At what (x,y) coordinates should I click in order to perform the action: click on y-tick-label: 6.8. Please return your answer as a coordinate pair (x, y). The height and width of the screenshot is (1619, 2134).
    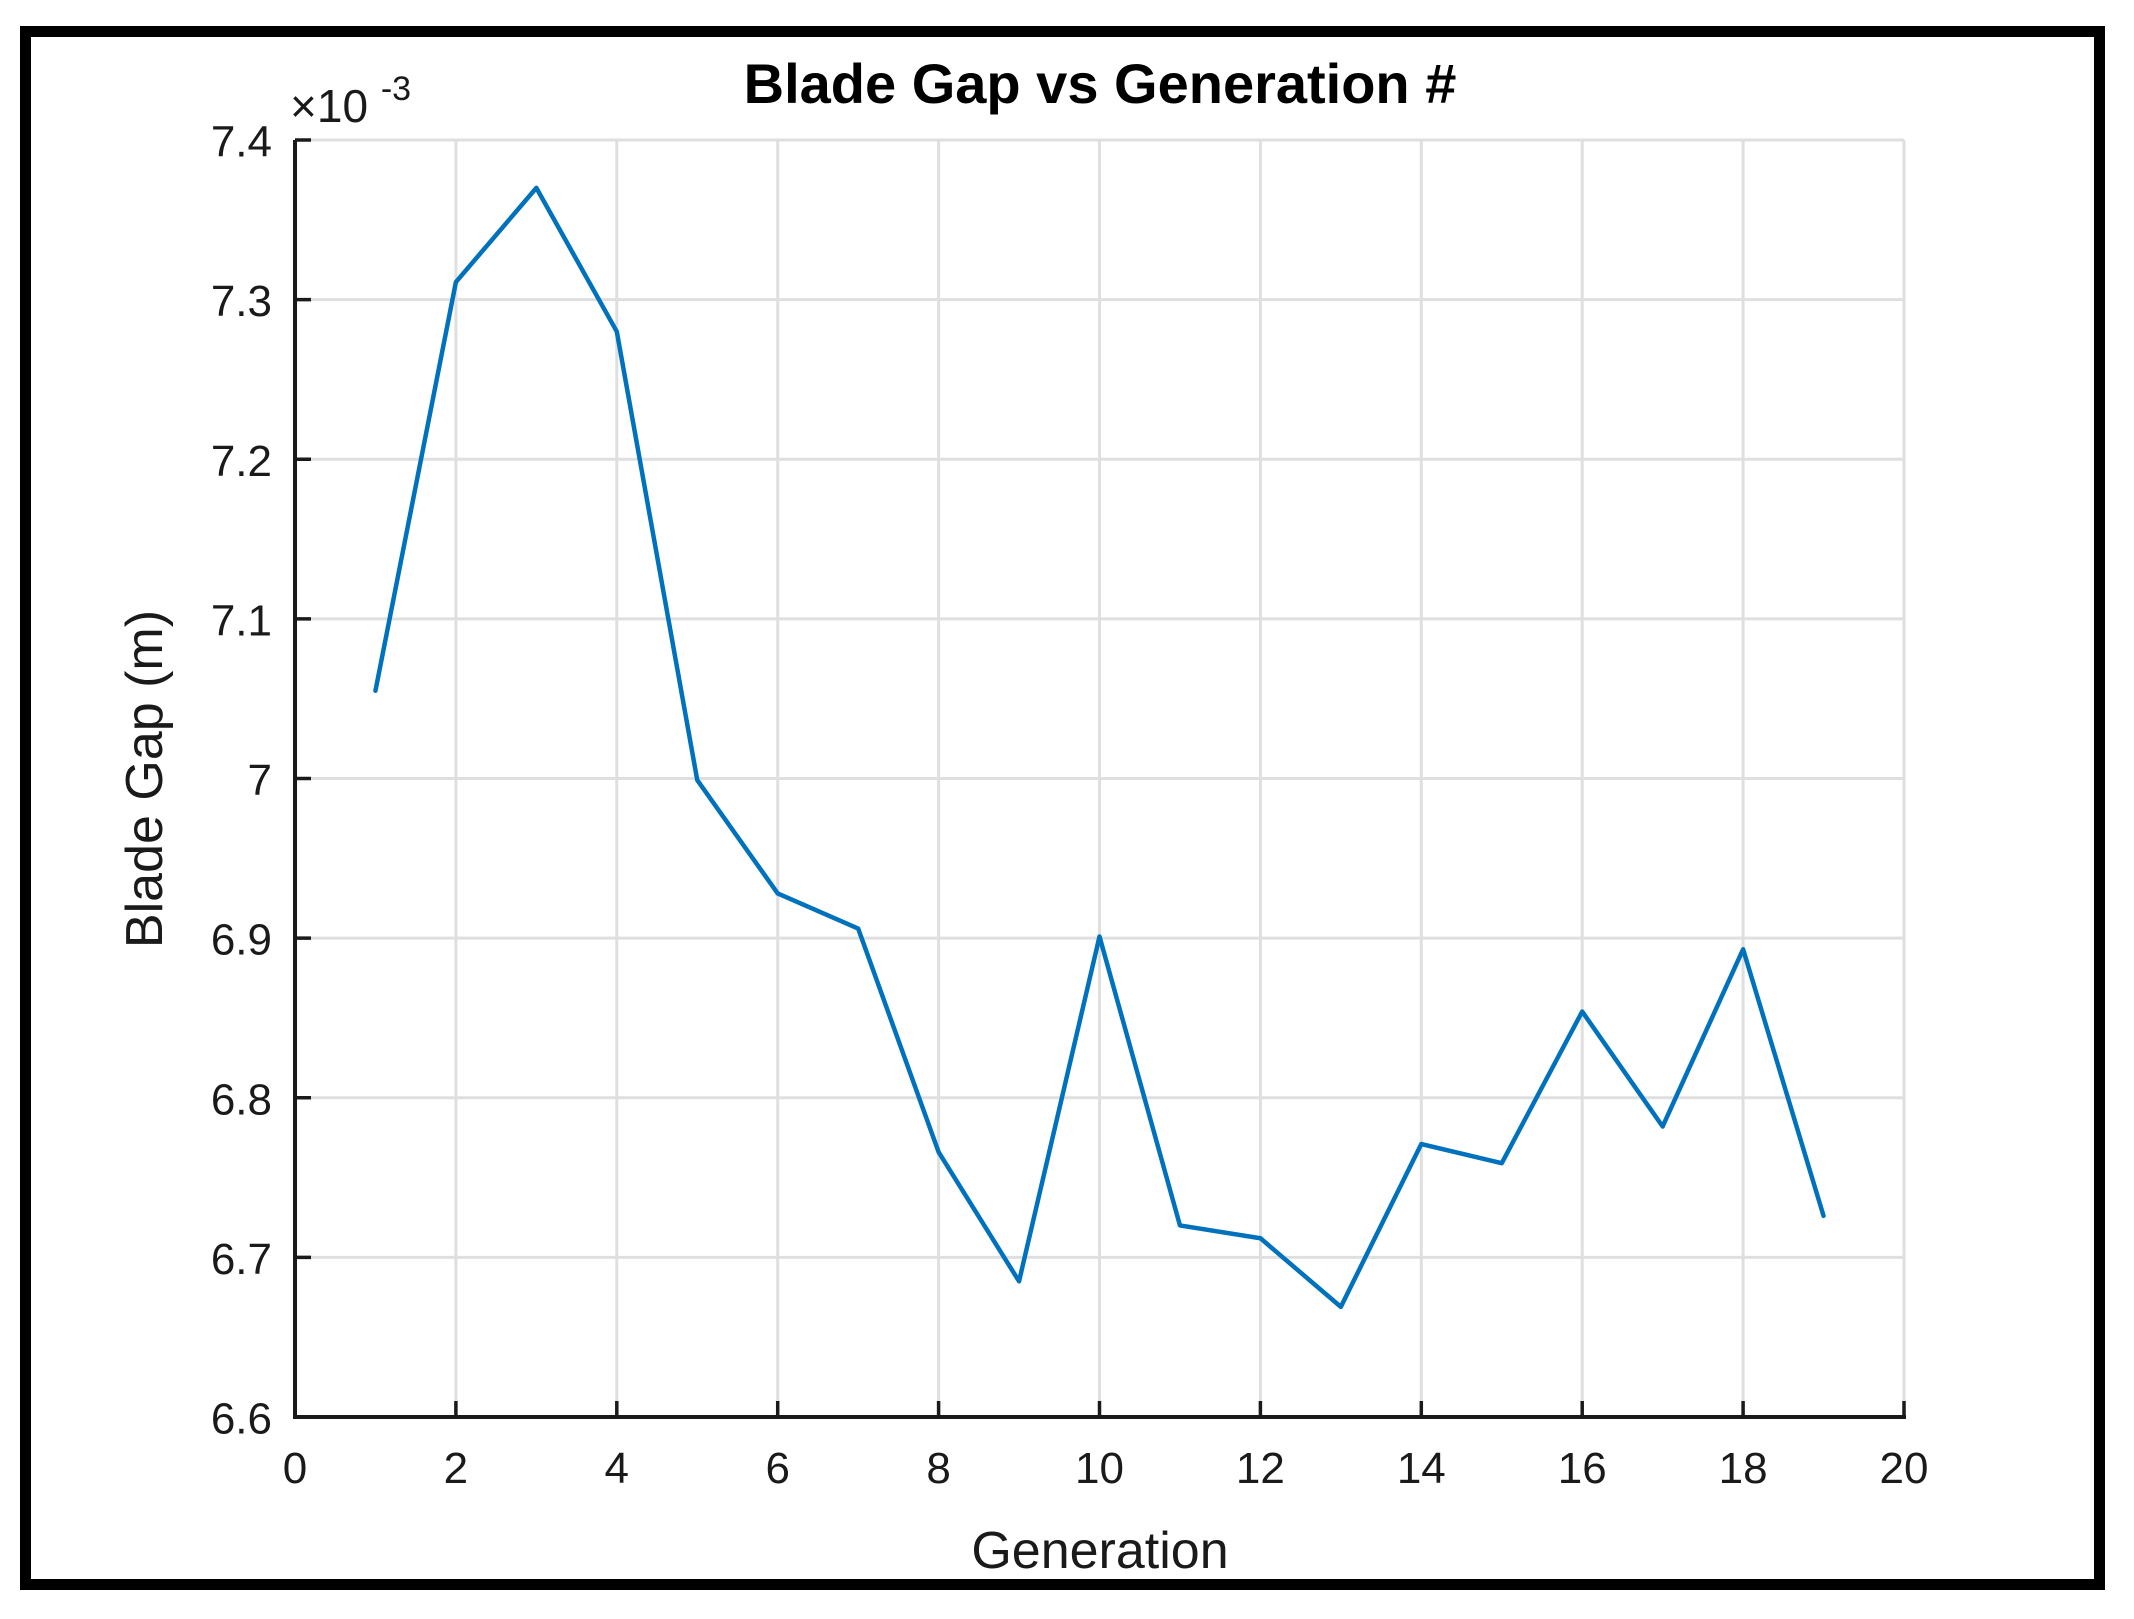
    Looking at the image, I should click on (241, 1099).